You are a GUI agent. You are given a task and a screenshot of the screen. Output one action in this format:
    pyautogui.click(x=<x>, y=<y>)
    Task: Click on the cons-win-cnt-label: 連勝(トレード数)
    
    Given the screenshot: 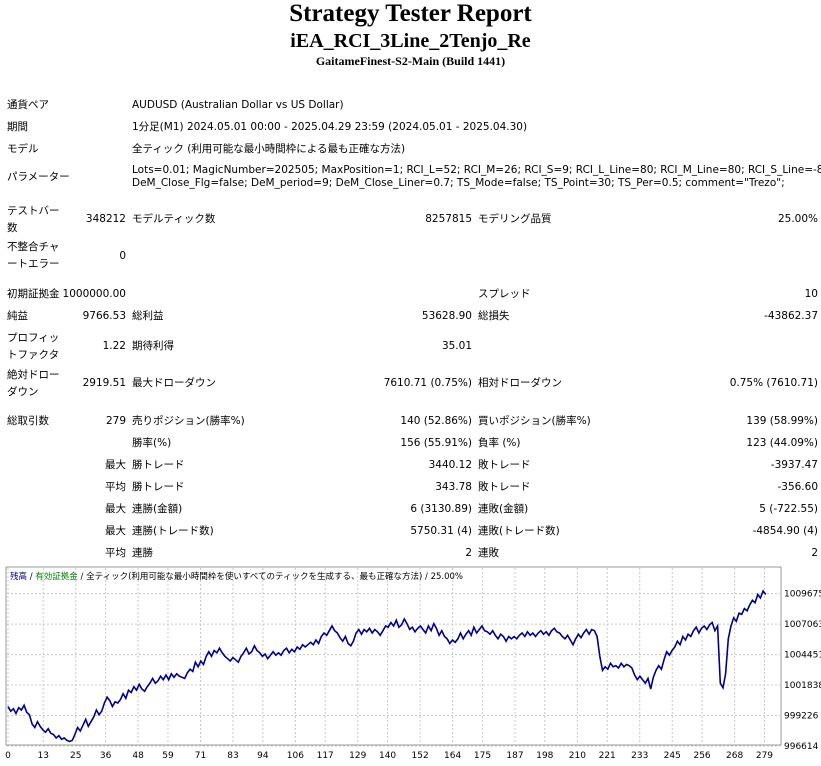 What is the action you would take?
    pyautogui.click(x=173, y=531)
    